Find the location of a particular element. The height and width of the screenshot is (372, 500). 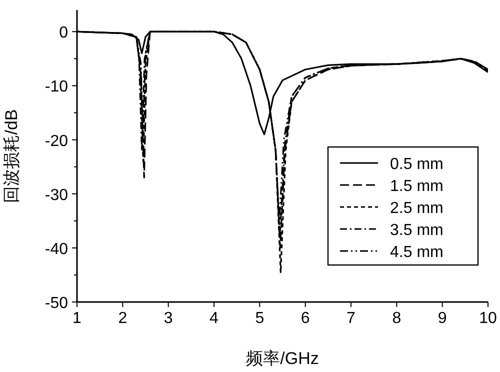

legend-label: 4.5 mm is located at coordinates (417, 252).